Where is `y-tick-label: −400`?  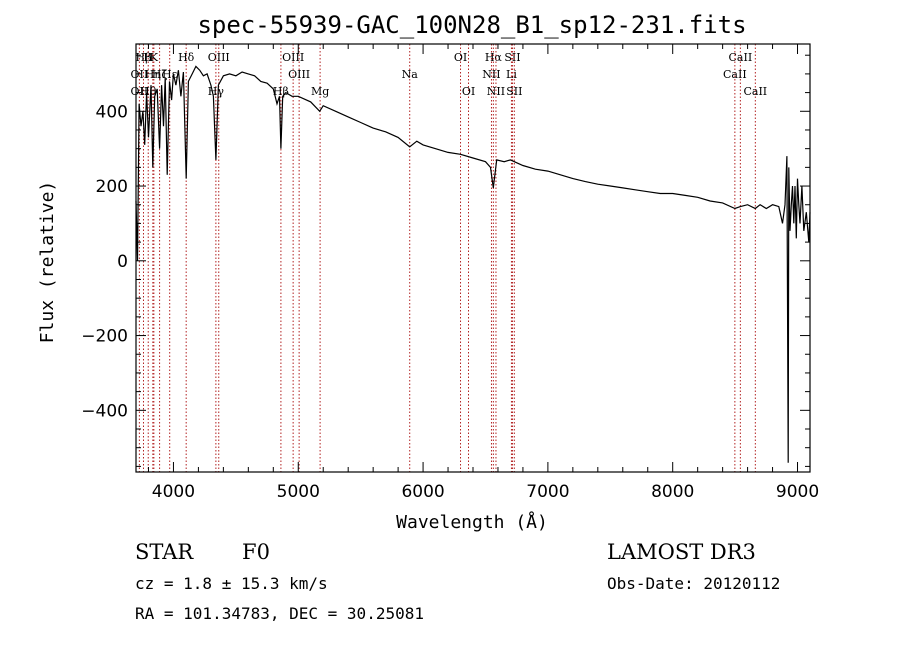
y-tick-label: −400 is located at coordinates (104, 411).